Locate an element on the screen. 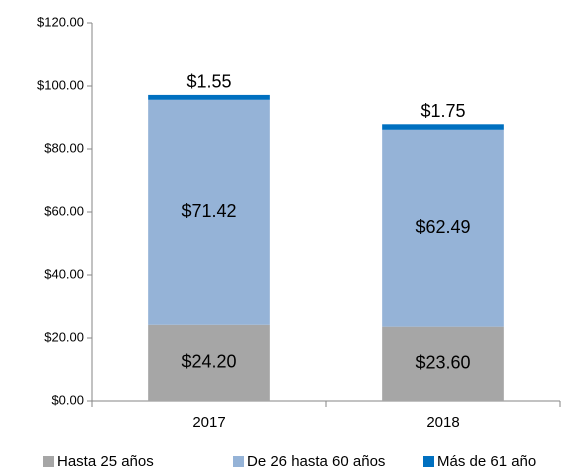 The image size is (567, 472). y-tick-label: $40.00 is located at coordinates (64, 273).